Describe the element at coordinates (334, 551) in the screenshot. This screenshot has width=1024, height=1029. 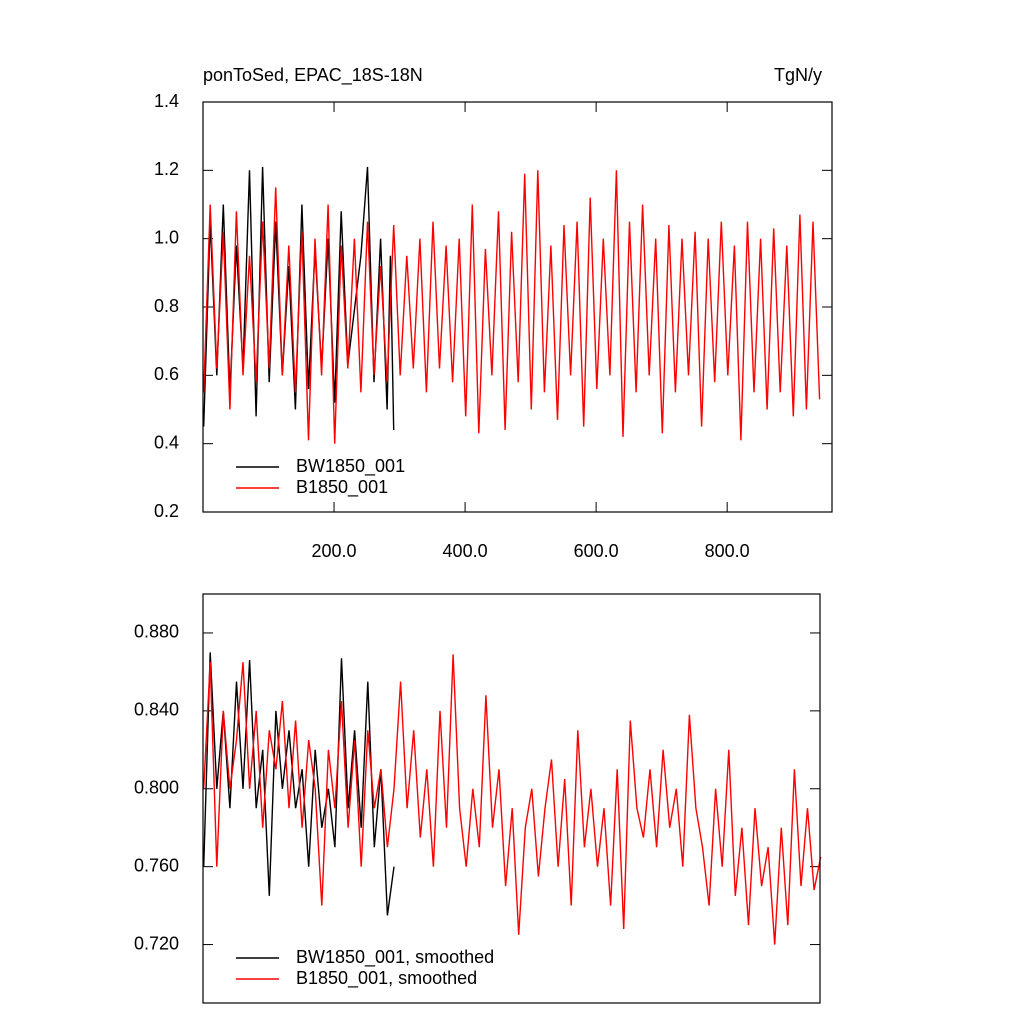
I see `x-tick-label: 200.0` at that location.